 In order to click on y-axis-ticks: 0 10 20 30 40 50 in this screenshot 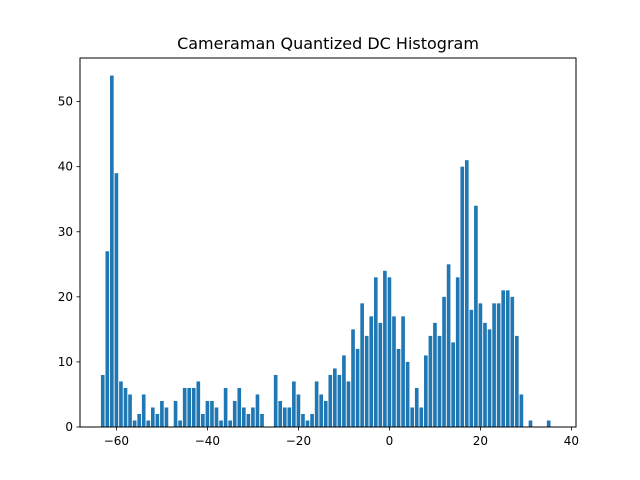, I will do `click(69, 264)`.